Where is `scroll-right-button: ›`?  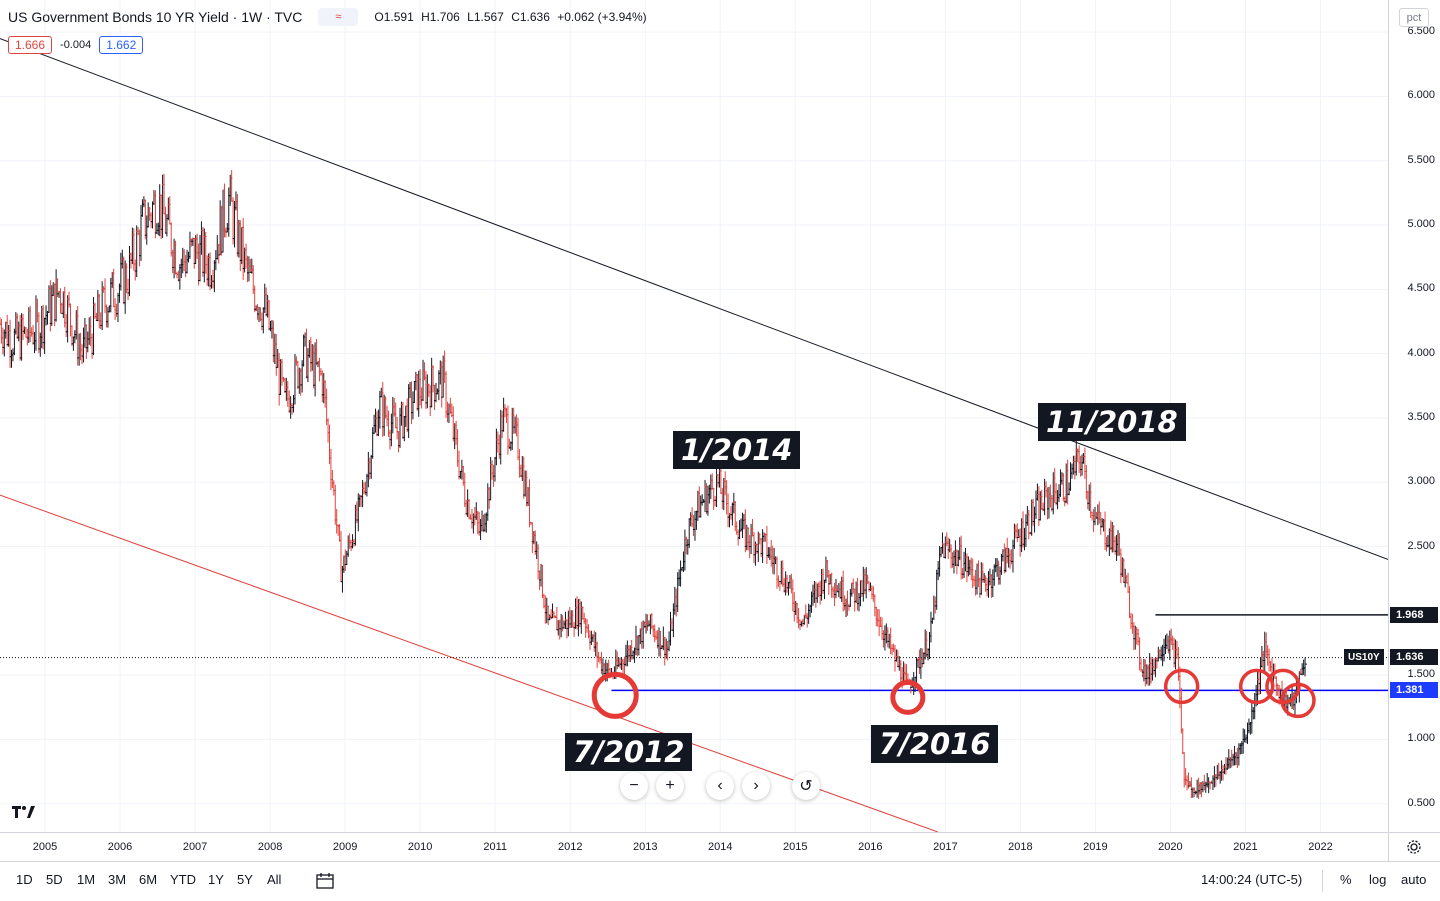 scroll-right-button: › is located at coordinates (756, 786).